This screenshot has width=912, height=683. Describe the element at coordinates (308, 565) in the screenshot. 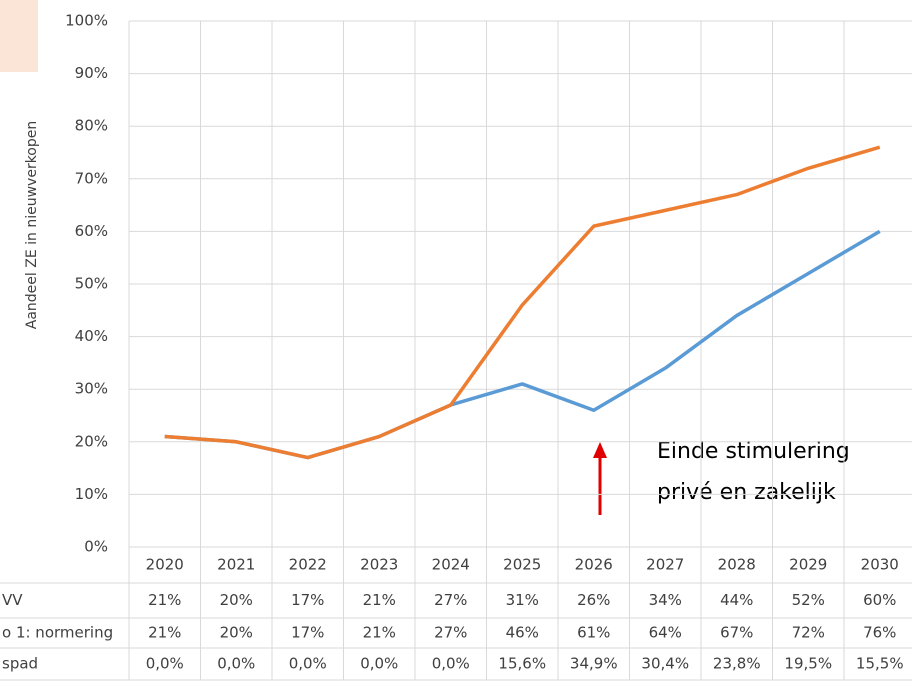

I see `x-tick-label: 2022` at that location.